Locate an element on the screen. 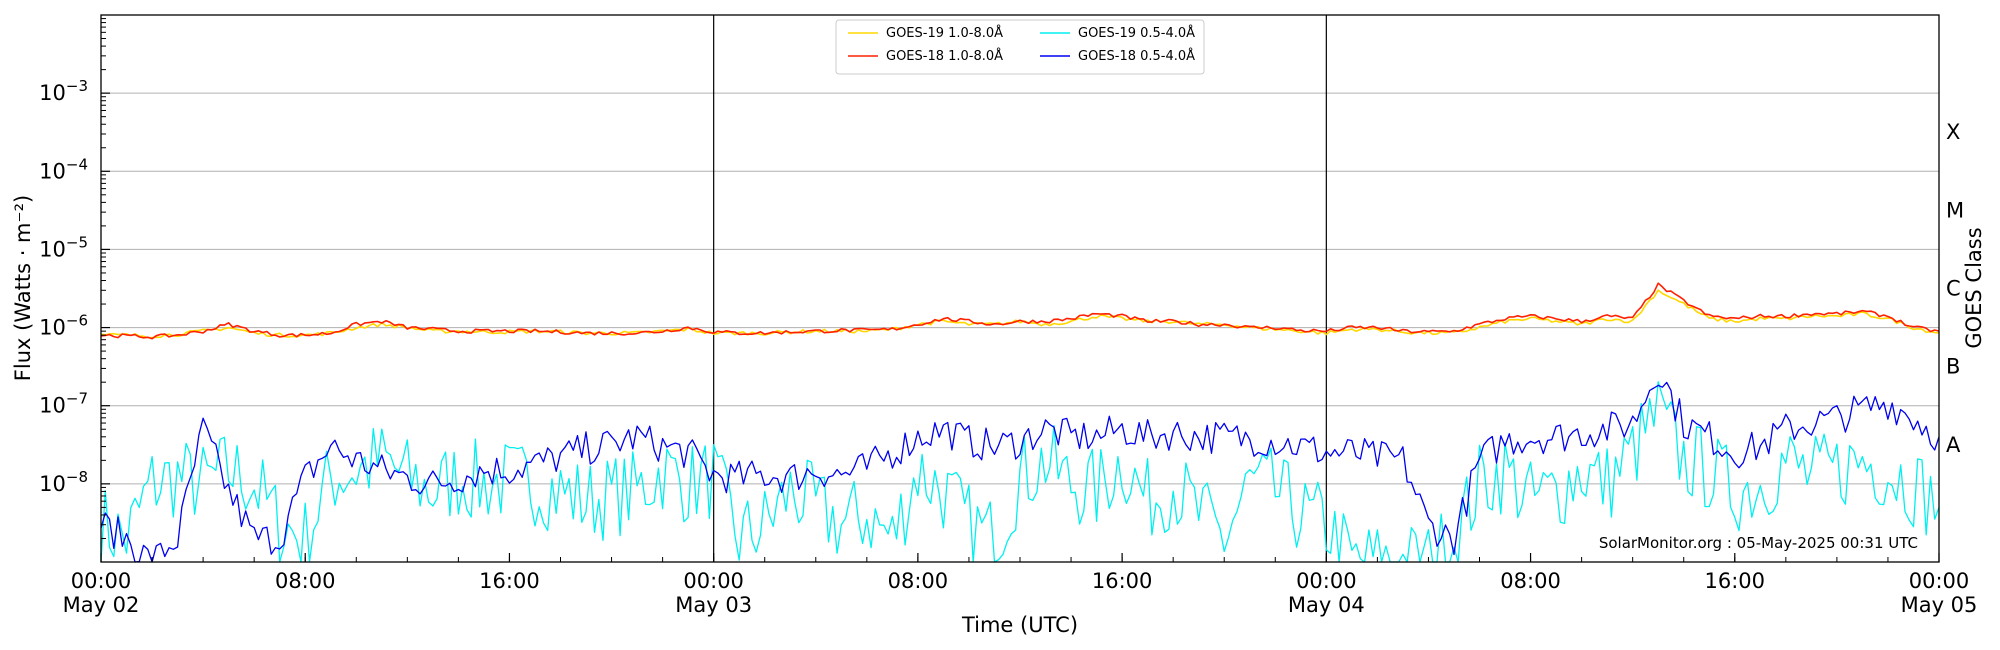 This screenshot has height=650, width=2000. goes-class-c: C is located at coordinates (1953, 289).